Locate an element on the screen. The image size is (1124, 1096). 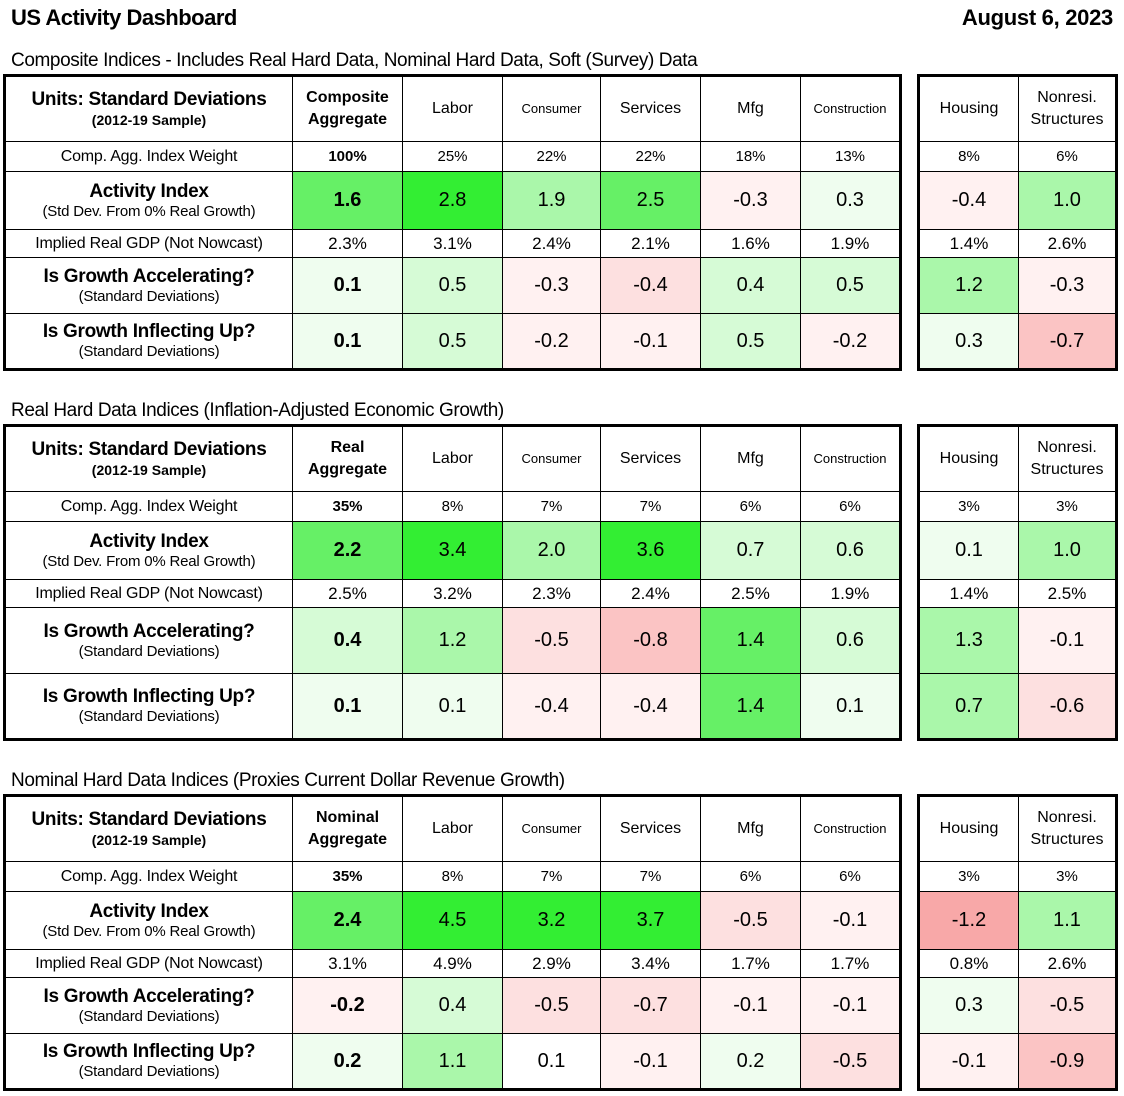
activity-cell: 1.6 is located at coordinates (347, 200).